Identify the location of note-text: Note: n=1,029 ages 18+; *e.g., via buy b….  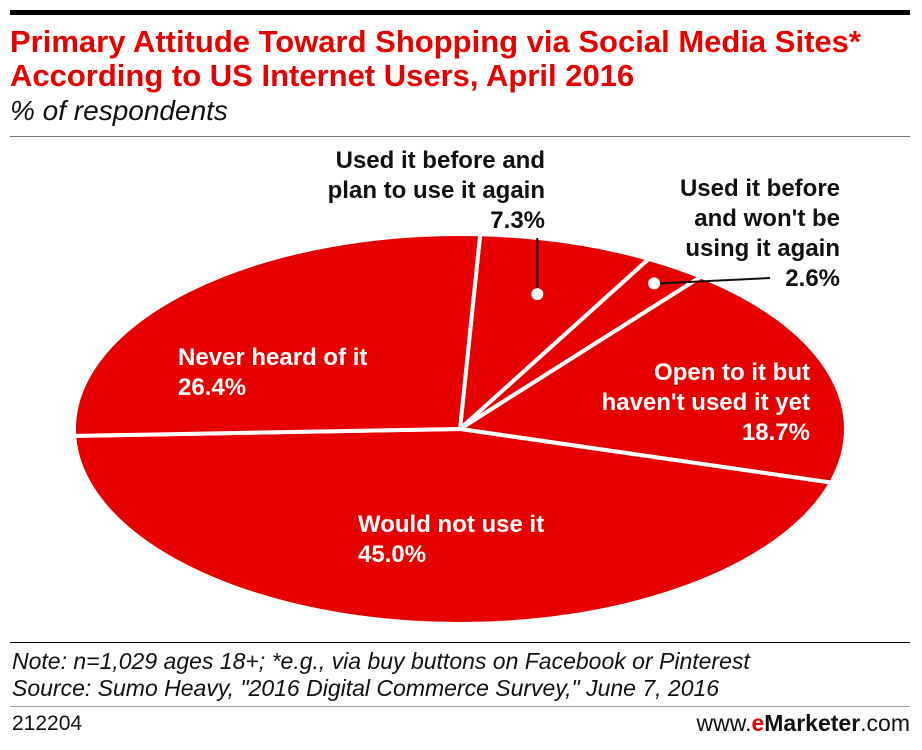
(381, 661).